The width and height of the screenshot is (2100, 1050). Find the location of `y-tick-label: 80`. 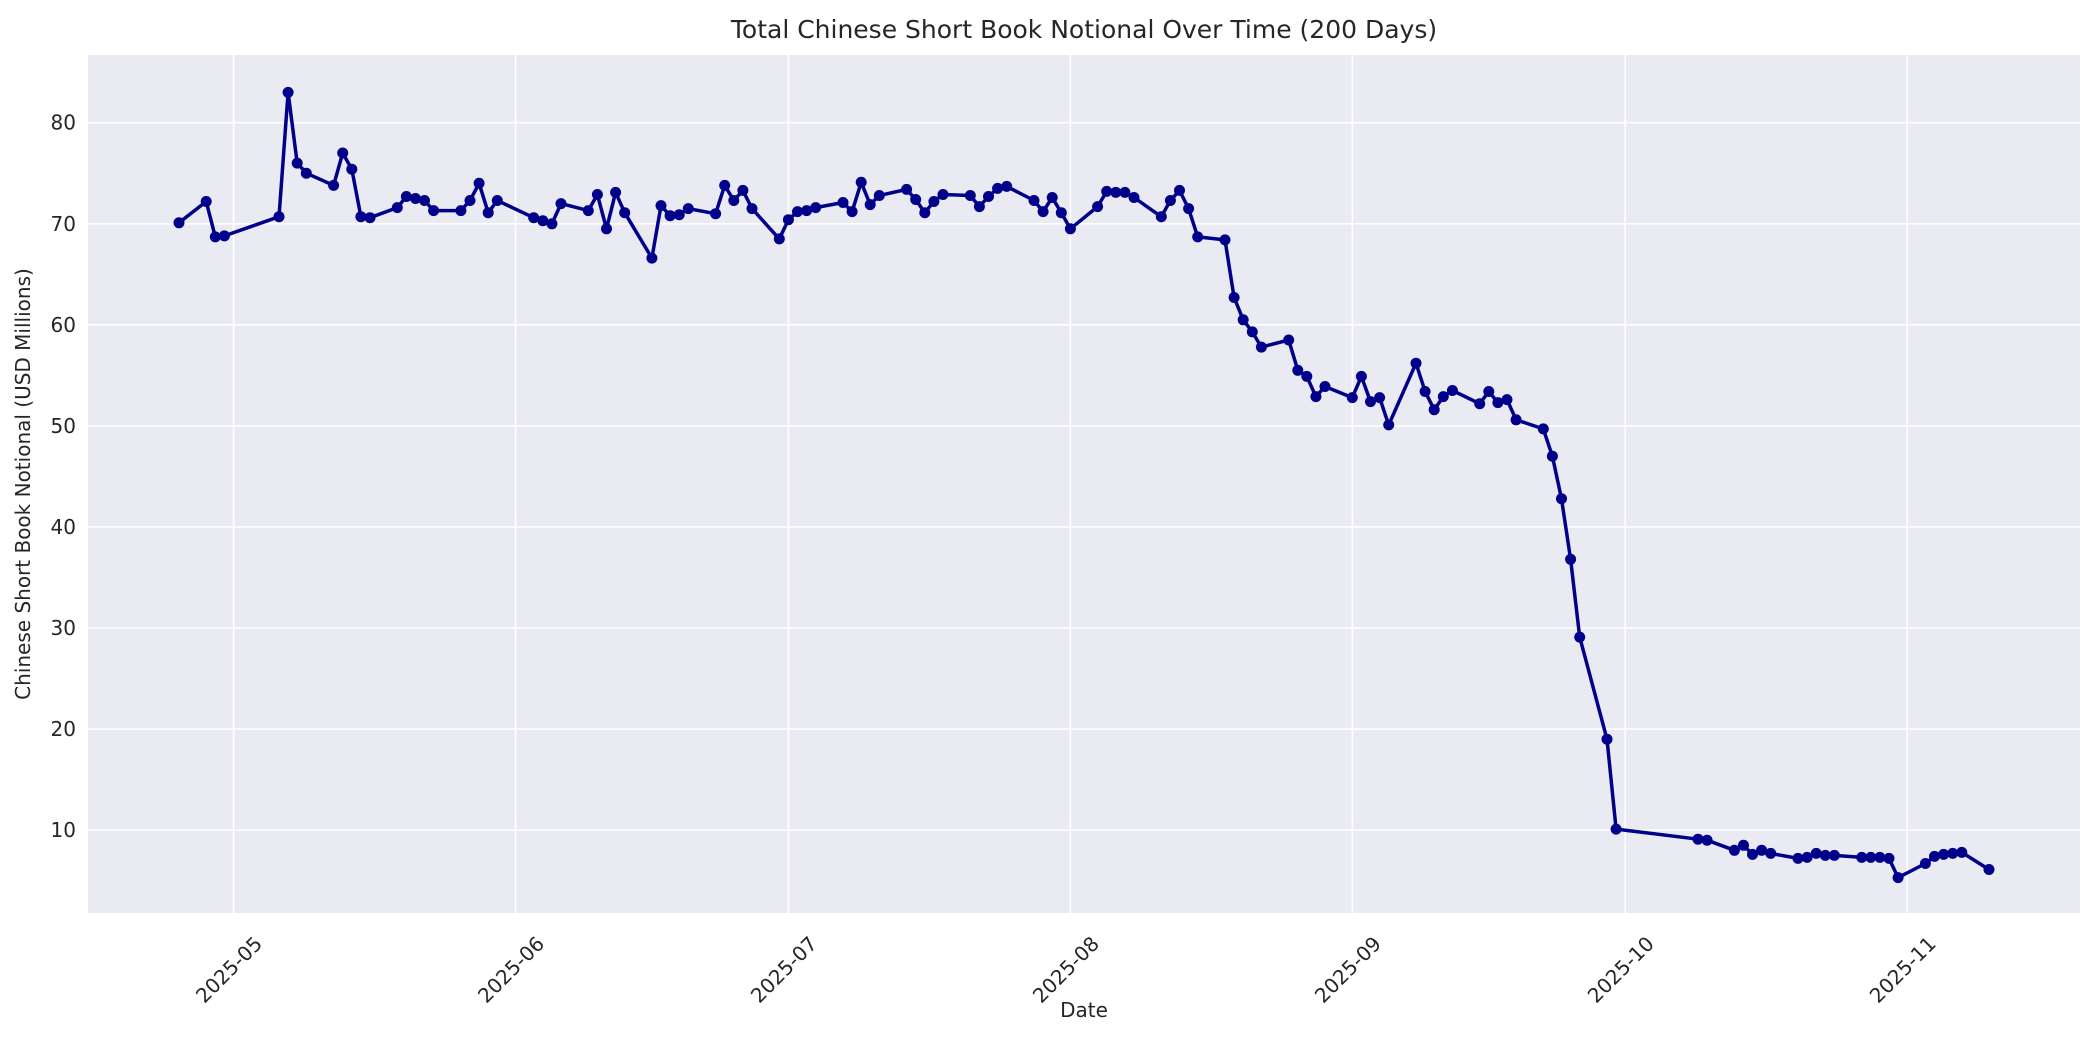

y-tick-label: 80 is located at coordinates (63, 123).